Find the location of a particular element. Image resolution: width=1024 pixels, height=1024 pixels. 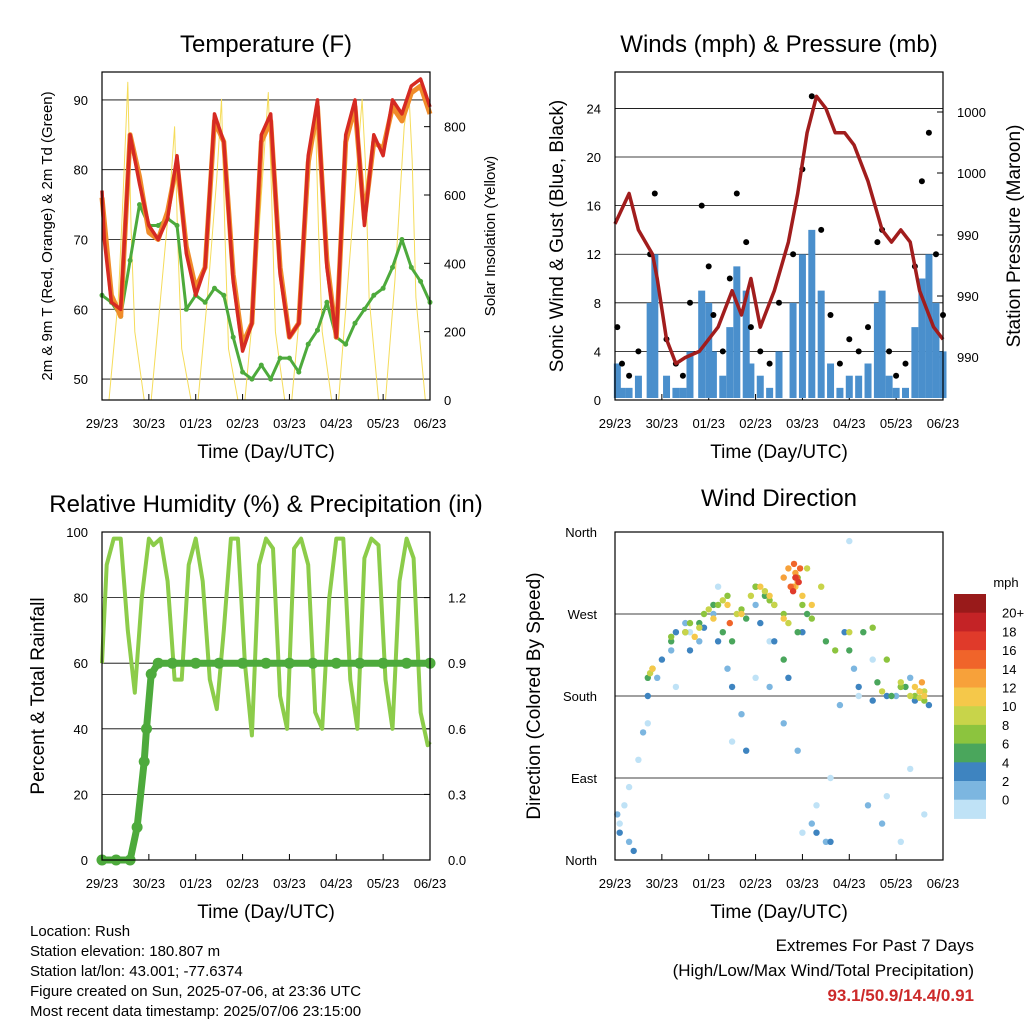

chart-3-ytick-label: North is located at coordinates (581, 860).